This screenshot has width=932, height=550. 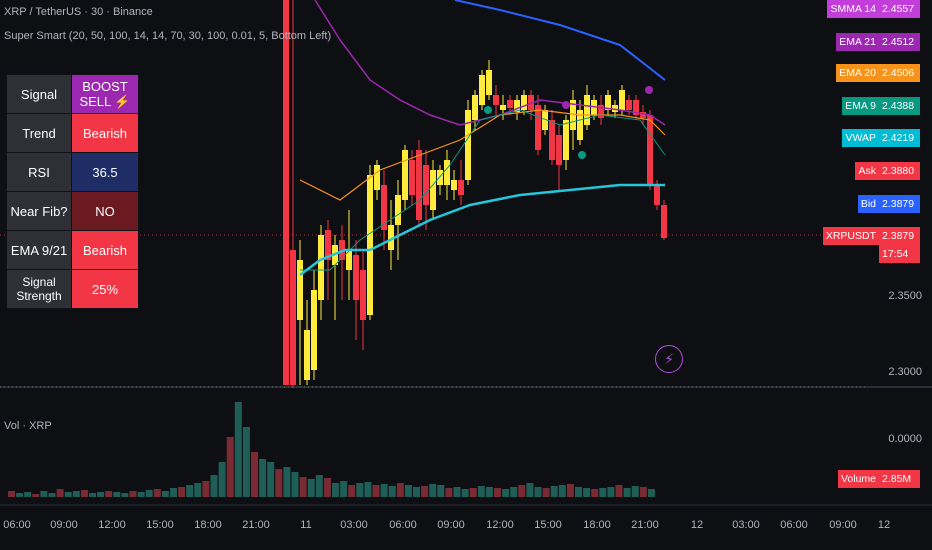 What do you see at coordinates (746, 525) in the screenshot?
I see `time-axis-label: 03:00` at bounding box center [746, 525].